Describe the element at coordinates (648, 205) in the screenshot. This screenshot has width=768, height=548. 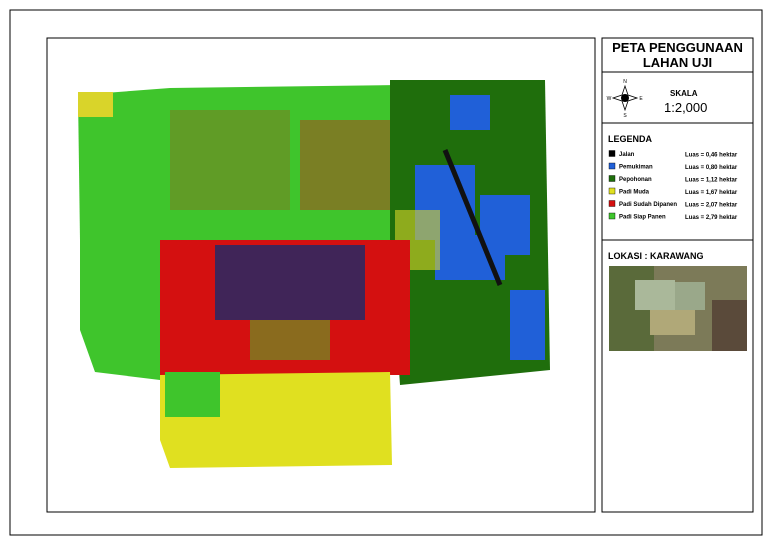
I see `legend-name: Padi Sudah Dipanen` at that location.